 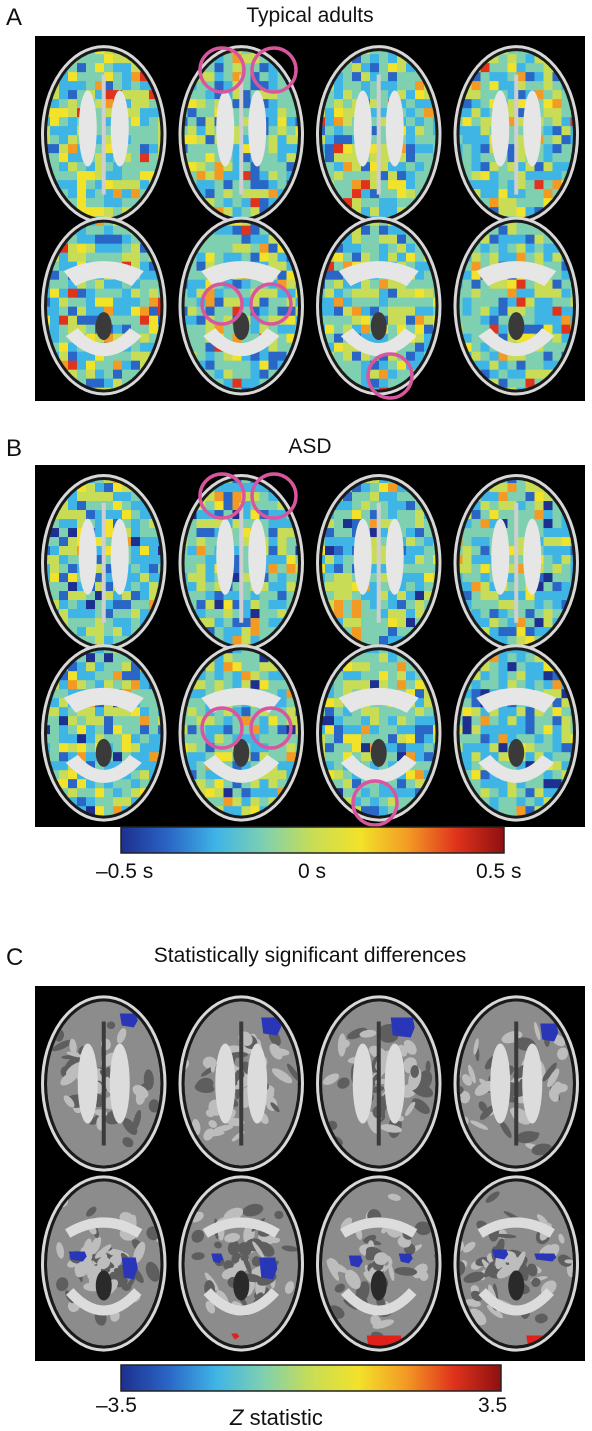 I want to click on panel-b-letter: B, so click(x=14, y=449).